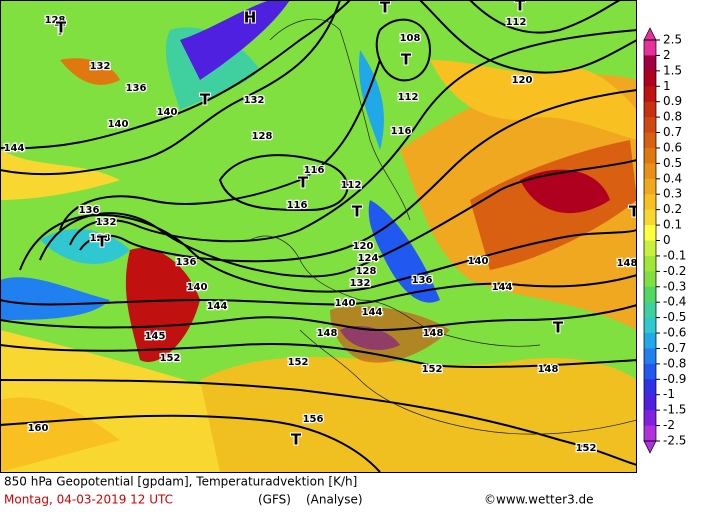  Describe the element at coordinates (669, 394) in the screenshot. I see `colorbar-label: -1` at that location.